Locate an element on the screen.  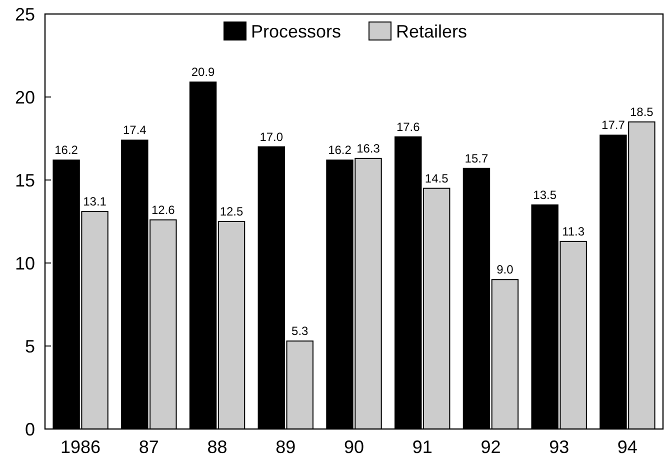
data-label: 13.1 is located at coordinates (95, 201).